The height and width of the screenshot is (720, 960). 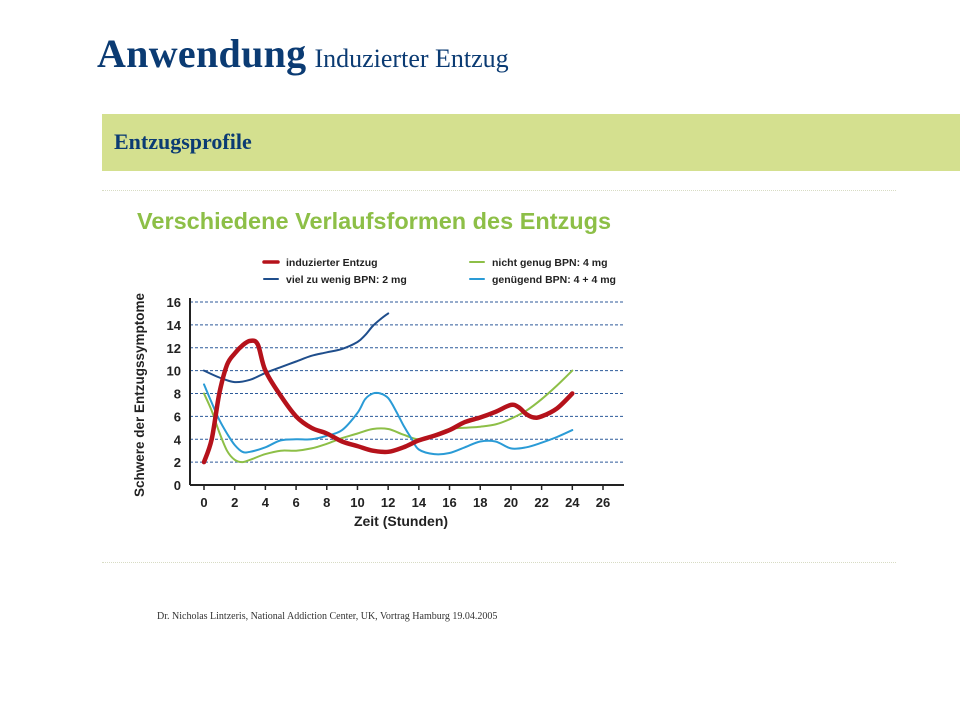 I want to click on y-tick-label: 6, so click(x=177, y=416).